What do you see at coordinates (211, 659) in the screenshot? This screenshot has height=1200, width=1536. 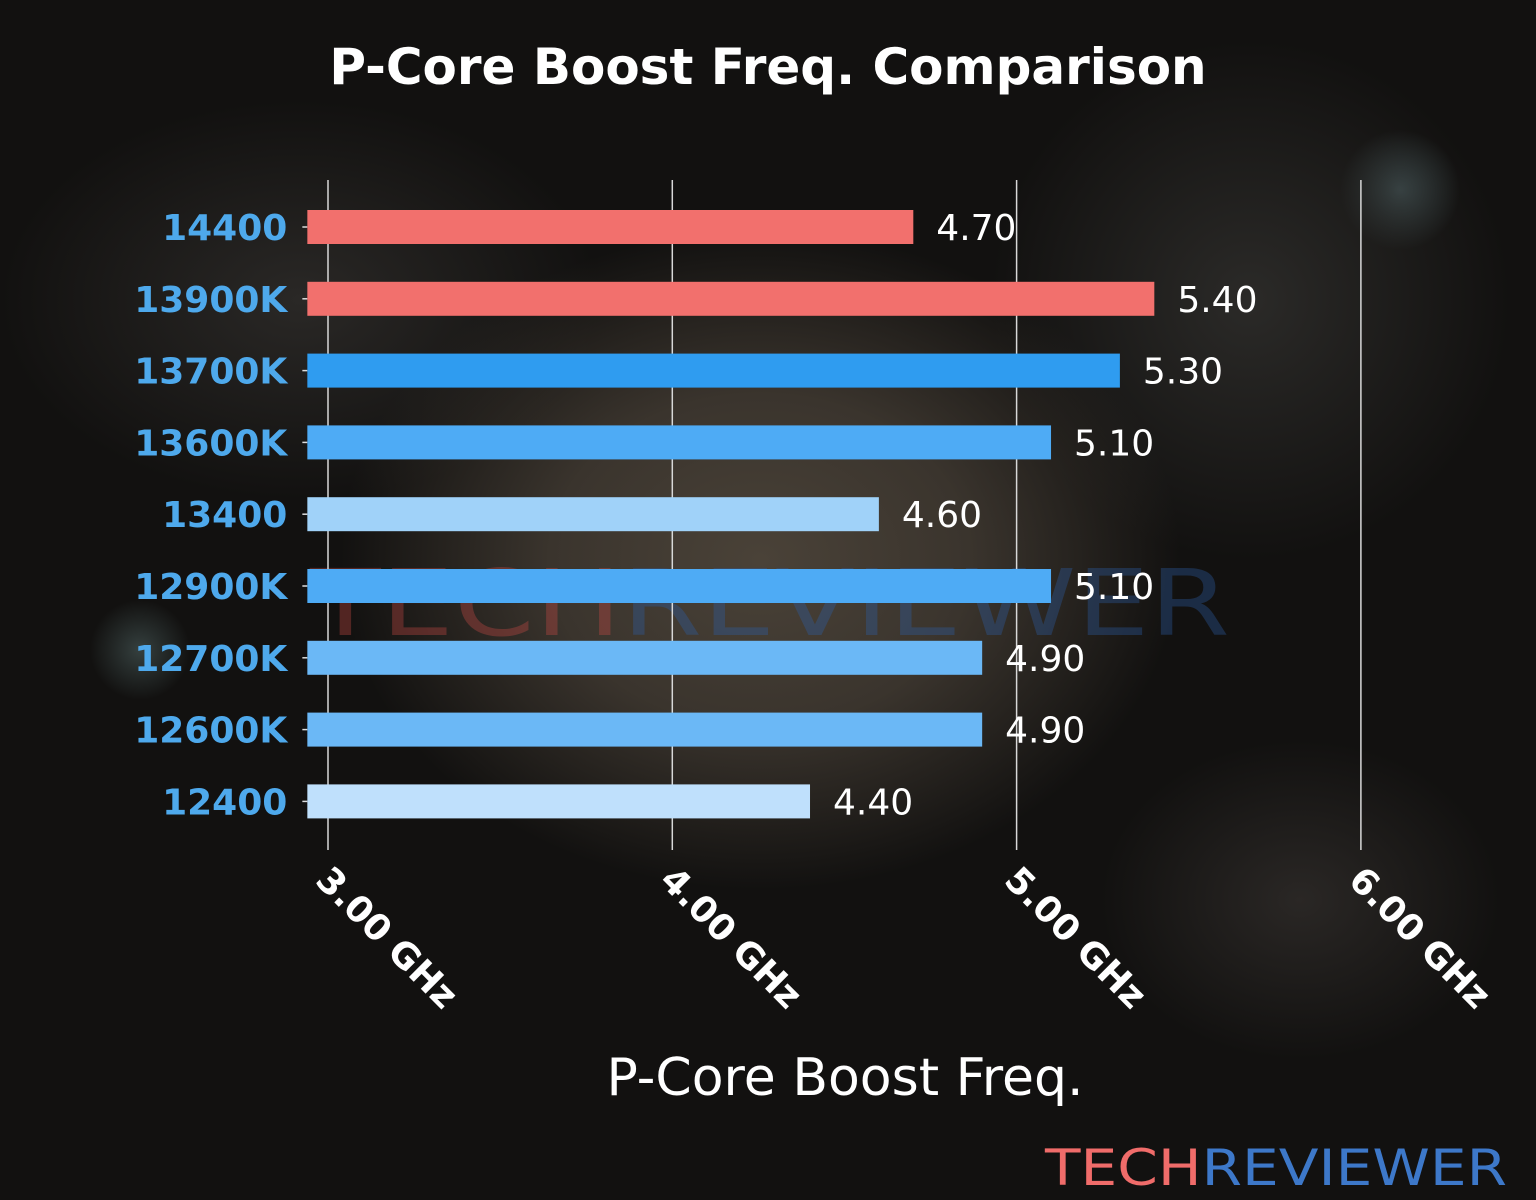 I see `category-label: 12700K` at bounding box center [211, 659].